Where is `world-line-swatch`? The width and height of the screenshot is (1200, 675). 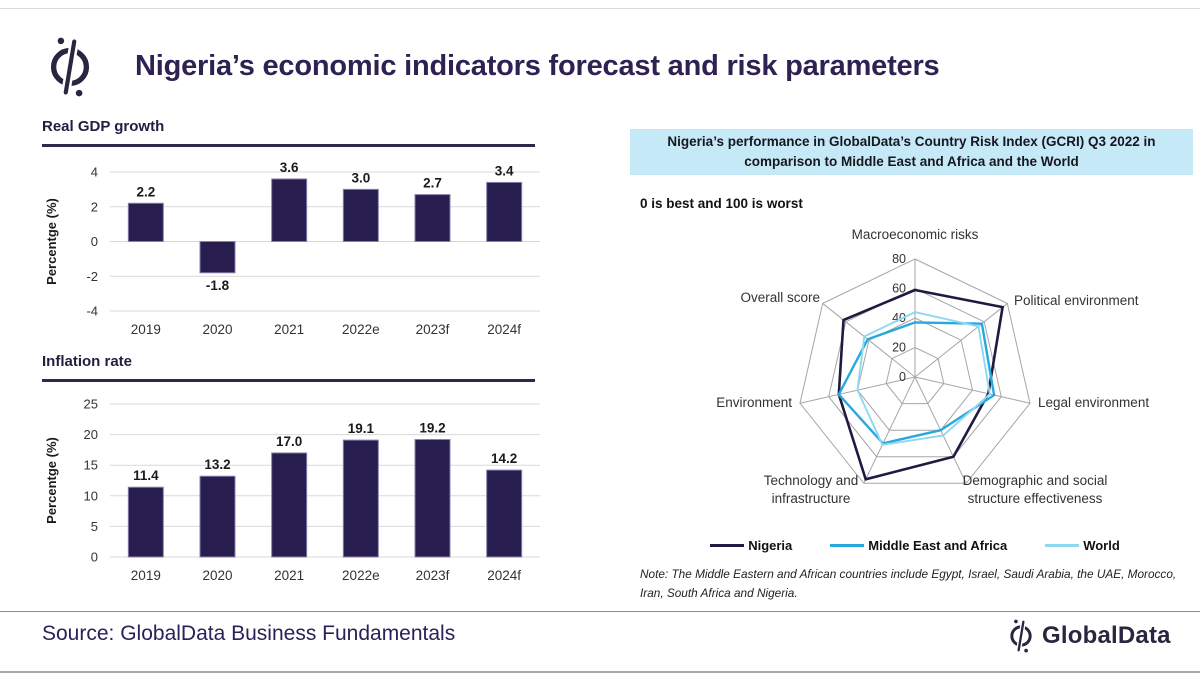
world-line-swatch is located at coordinates (1062, 545).